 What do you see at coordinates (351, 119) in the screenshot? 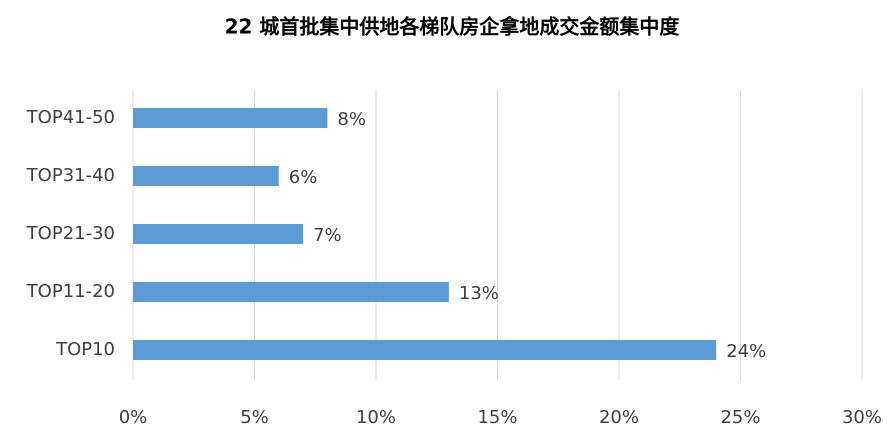
I see `data-label: 8%` at bounding box center [351, 119].